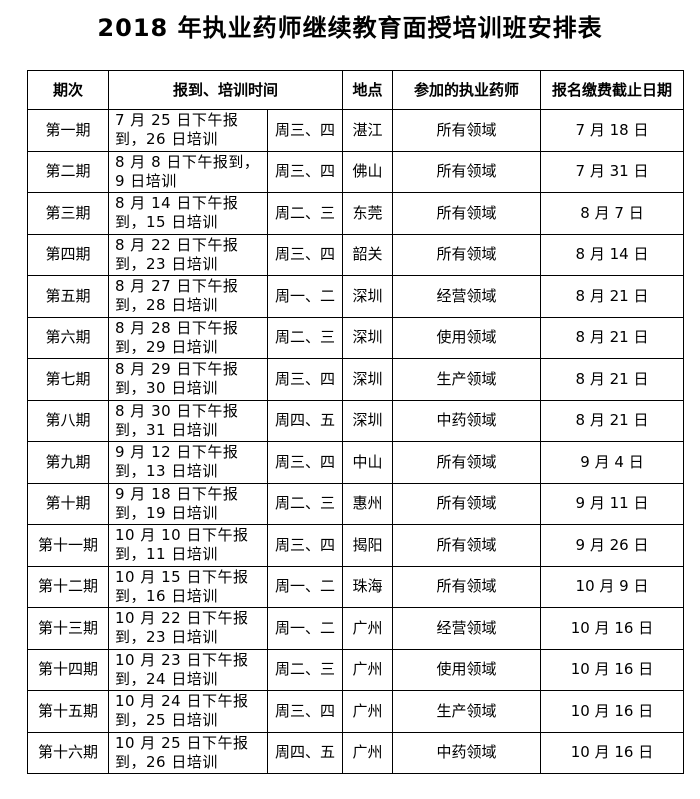 The width and height of the screenshot is (700, 799). I want to click on date-cell: 10 月 23 日下午报到，24 日培训, so click(188, 669).